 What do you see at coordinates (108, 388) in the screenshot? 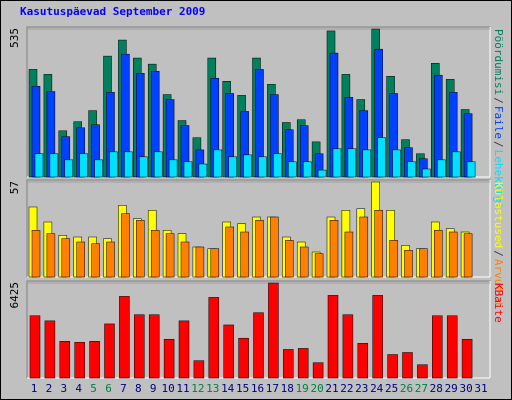
I see `x-tick-label: 6` at bounding box center [108, 388].